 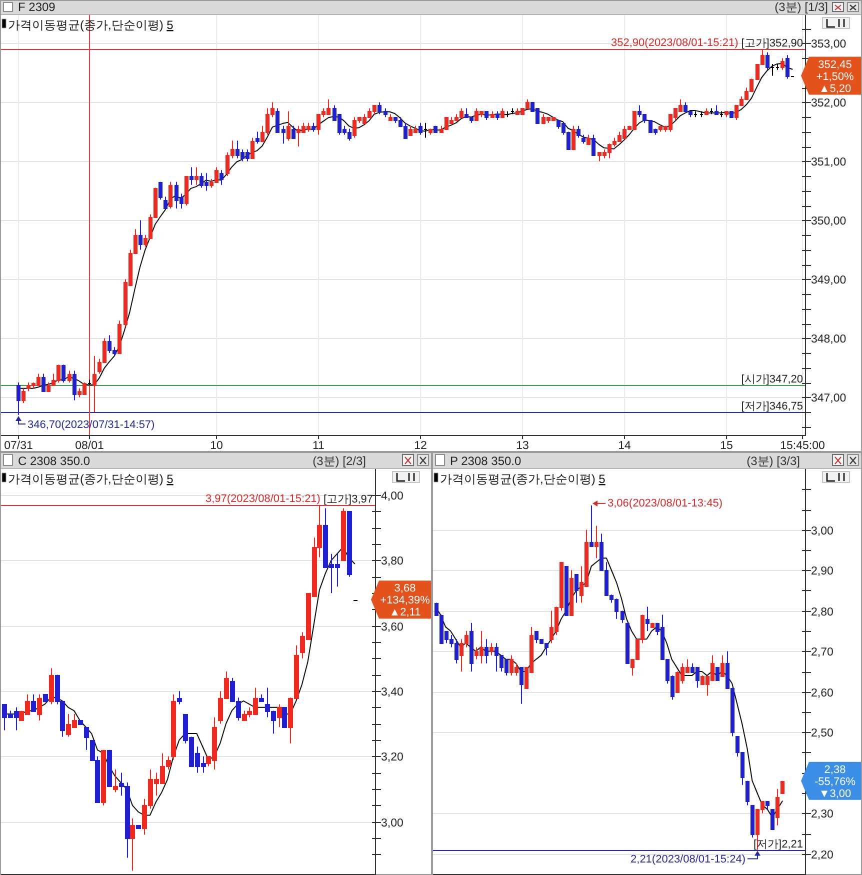 I want to click on chart-title: C 2308 350.0, so click(x=54, y=461).